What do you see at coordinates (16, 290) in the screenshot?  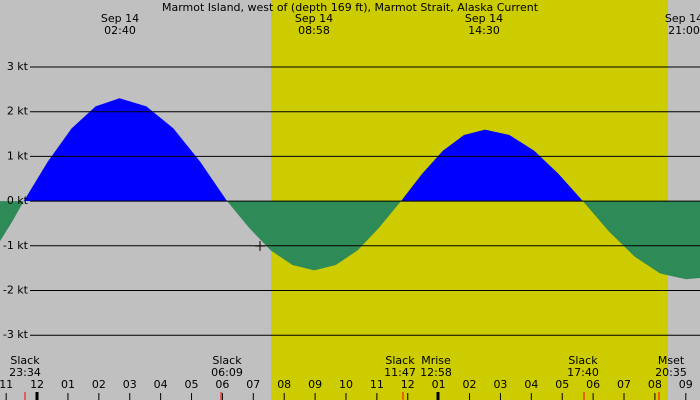 I see `y-tick-label: -2 kt` at bounding box center [16, 290].